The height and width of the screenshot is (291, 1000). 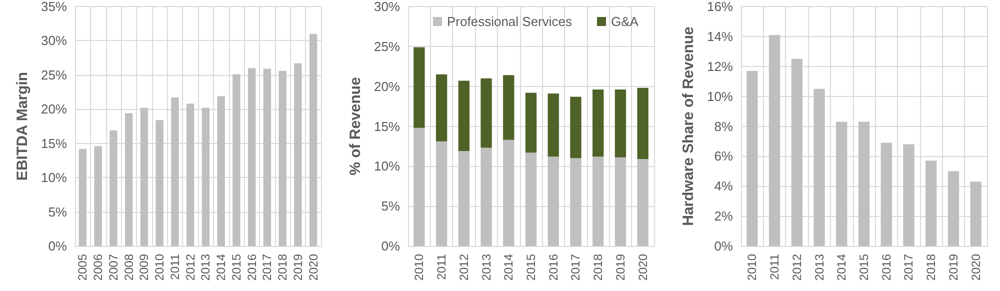 I want to click on y-tick-label: 4%, so click(x=724, y=186).